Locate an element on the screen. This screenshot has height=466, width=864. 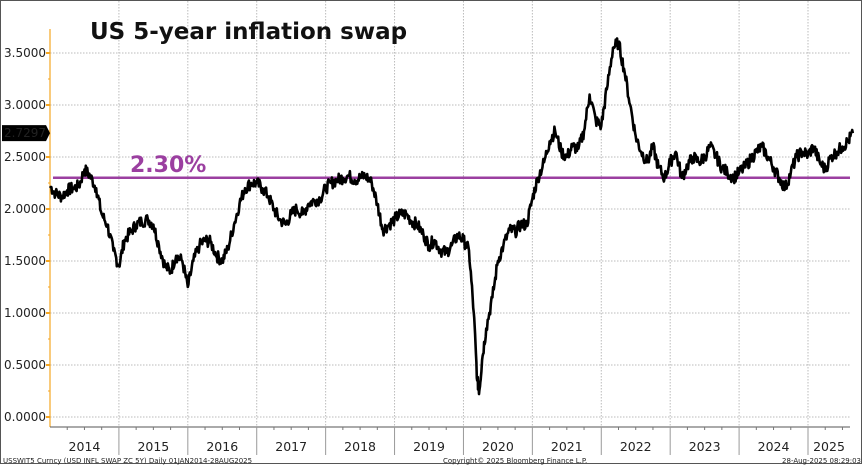
x-tick-label: 2015 is located at coordinates (153, 446).